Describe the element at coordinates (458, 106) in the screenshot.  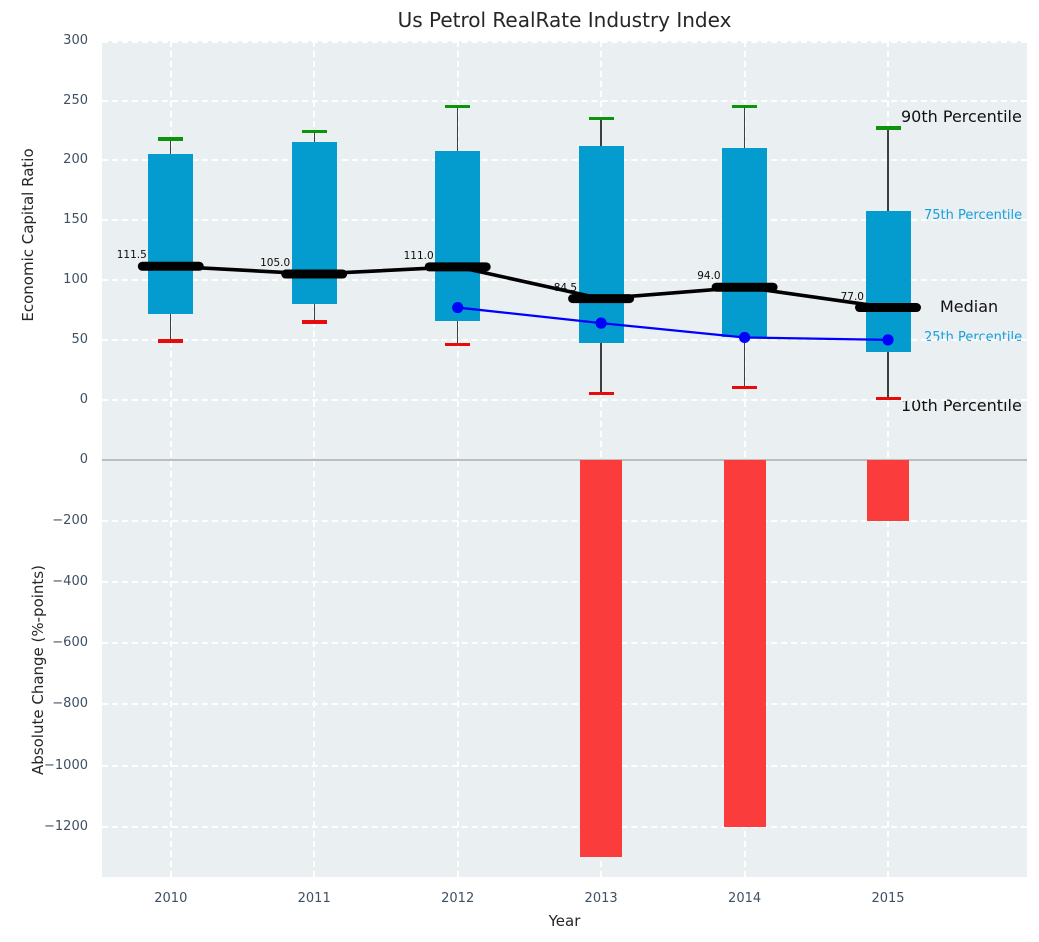
I see `p90-cap-2012` at that location.